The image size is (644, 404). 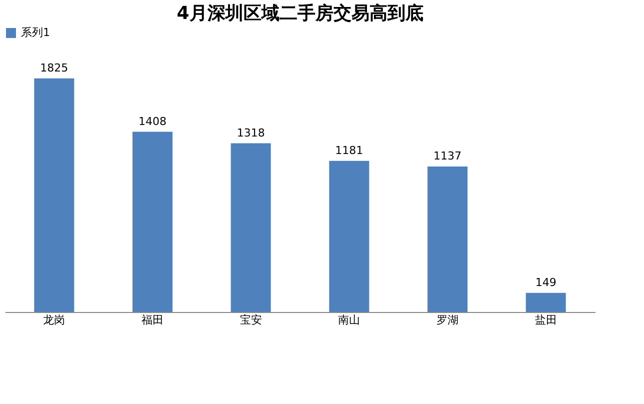 I want to click on legend-label: 系列1, so click(x=35, y=32).